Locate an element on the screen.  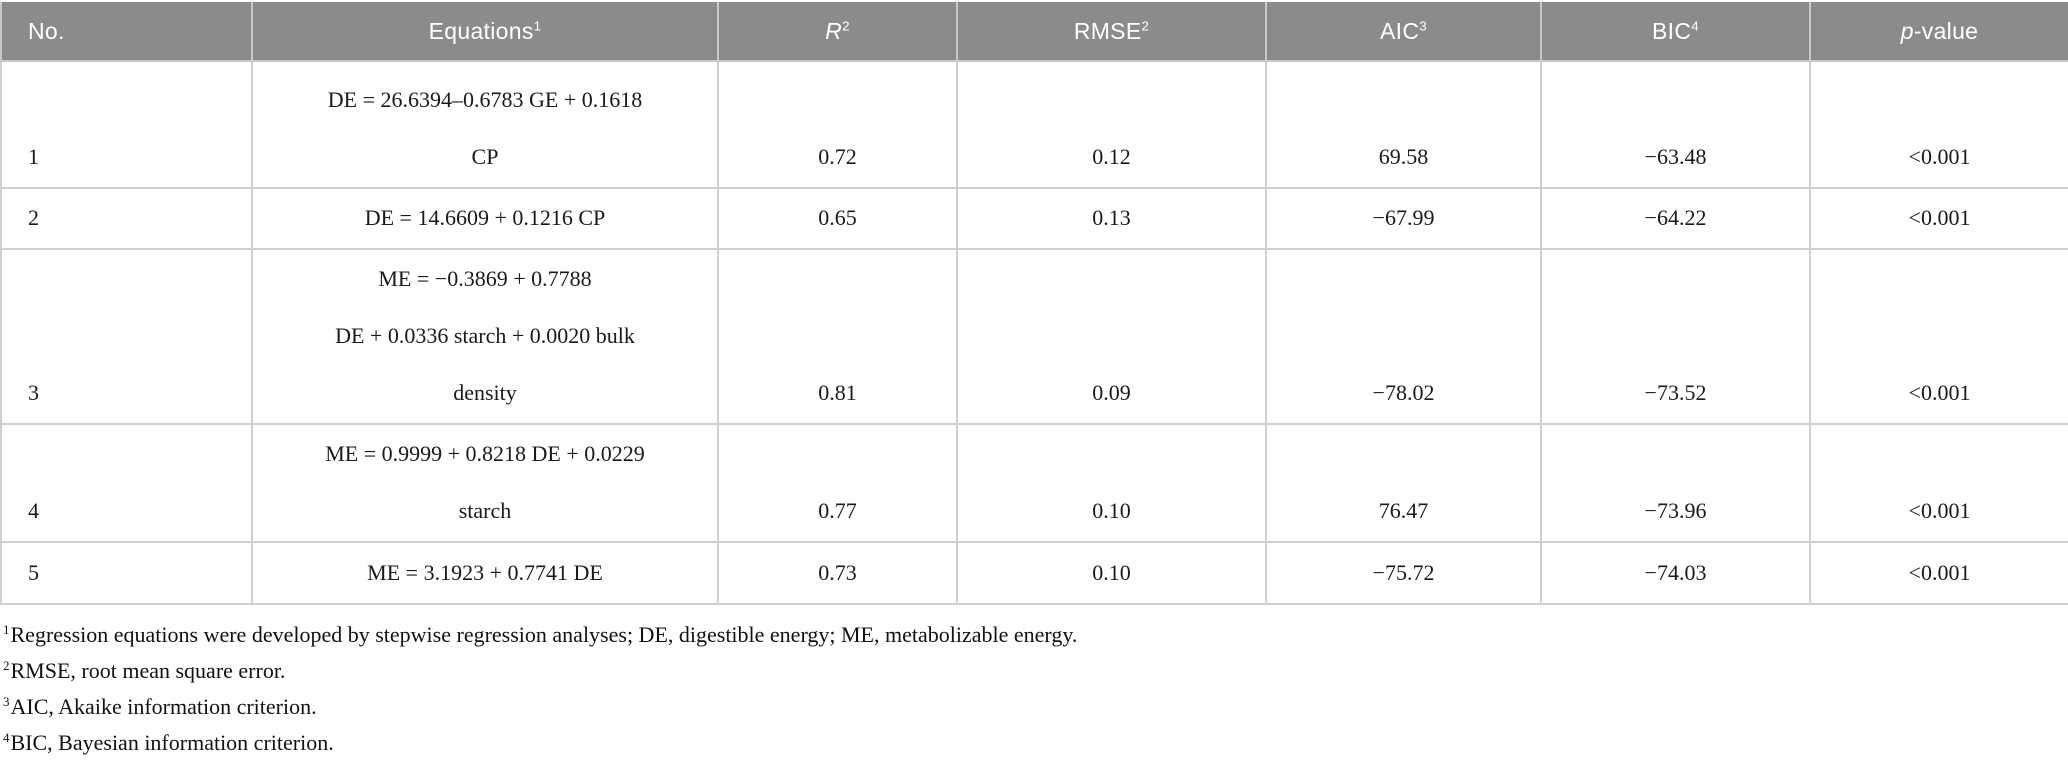
cell-equation: ME = 3.1923 + 0.7741 DE is located at coordinates (485, 573).